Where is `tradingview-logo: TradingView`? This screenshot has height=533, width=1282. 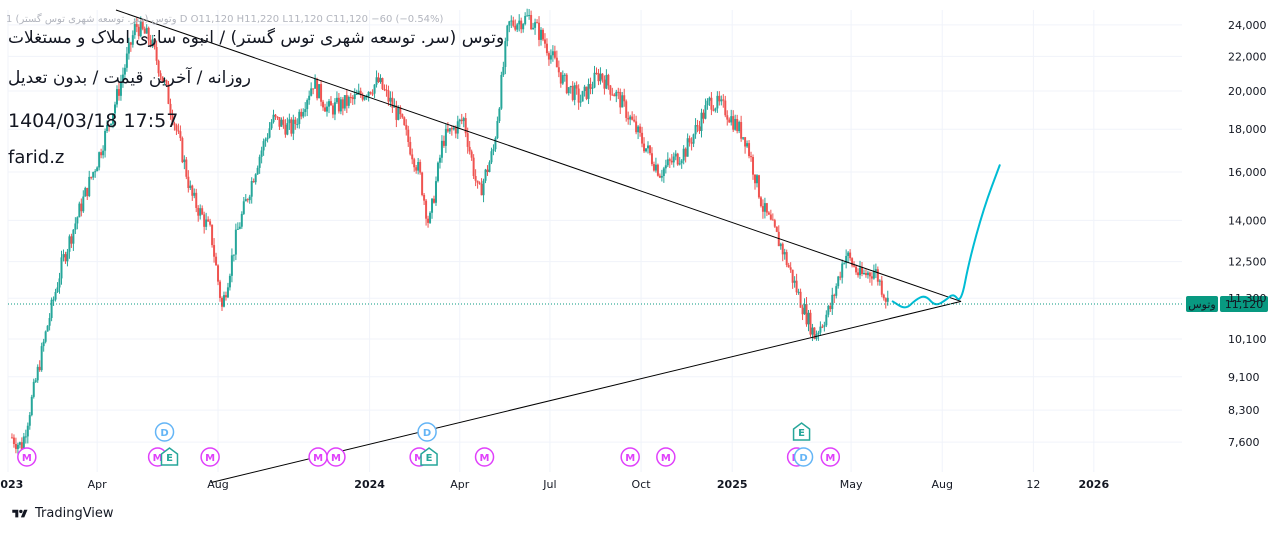 tradingview-logo: TradingView is located at coordinates (62, 513).